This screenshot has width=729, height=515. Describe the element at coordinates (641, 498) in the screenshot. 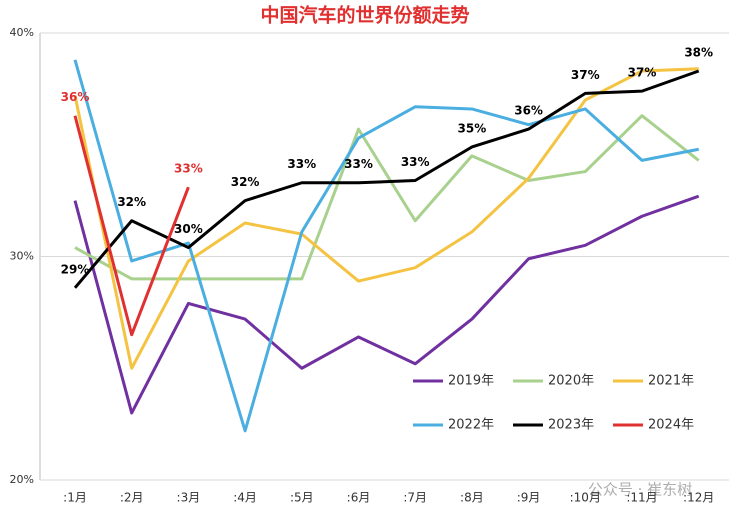

I see `x-tick-label: :11月` at that location.